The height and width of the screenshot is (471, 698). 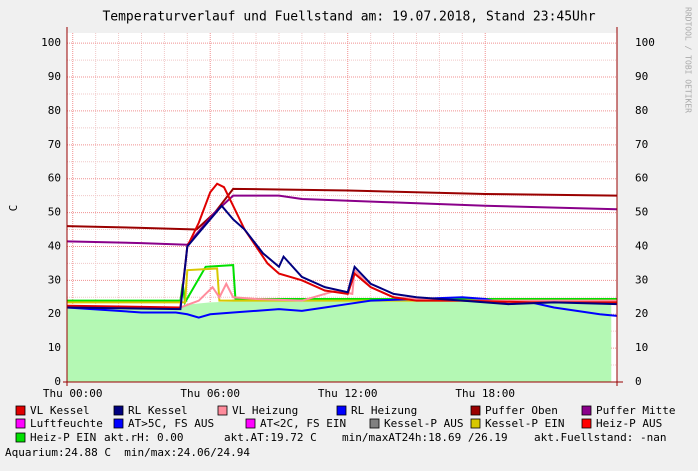 What do you see at coordinates (629, 423) in the screenshot?
I see `legend-label: Heiz-P AUS` at bounding box center [629, 423].